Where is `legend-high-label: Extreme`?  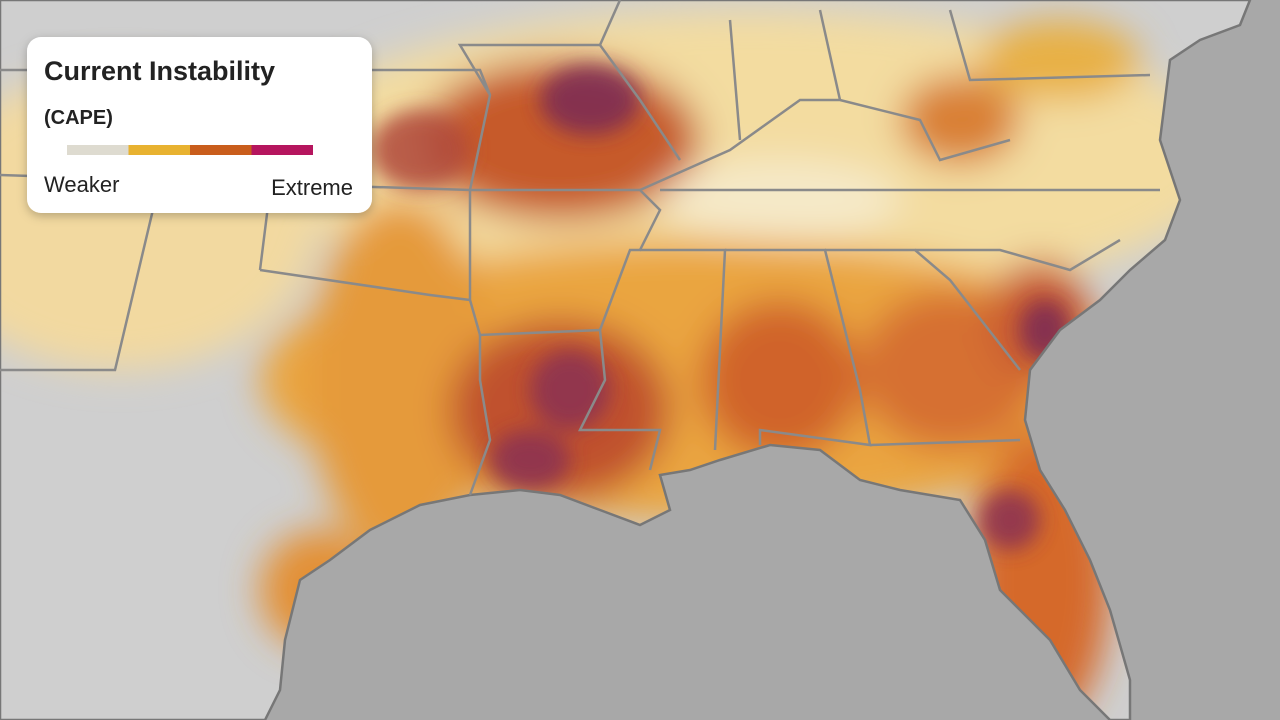
legend-high-label: Extreme is located at coordinates (312, 187).